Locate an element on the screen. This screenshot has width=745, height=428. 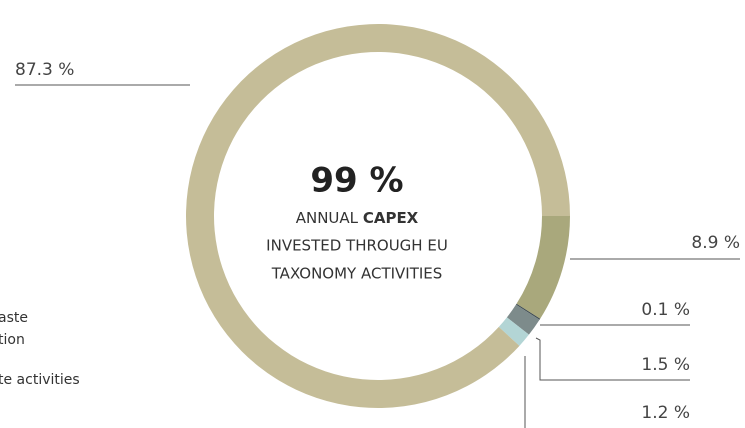
center-text: ANNUAL is located at coordinates (327, 218).